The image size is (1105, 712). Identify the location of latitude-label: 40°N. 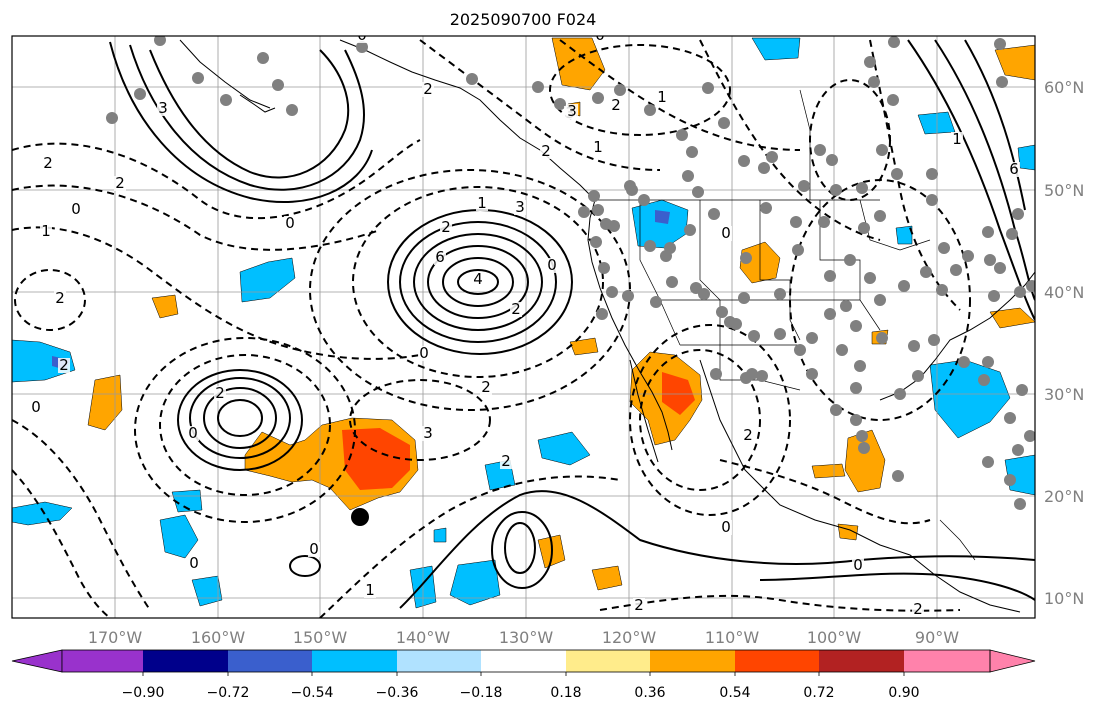
(1064, 292).